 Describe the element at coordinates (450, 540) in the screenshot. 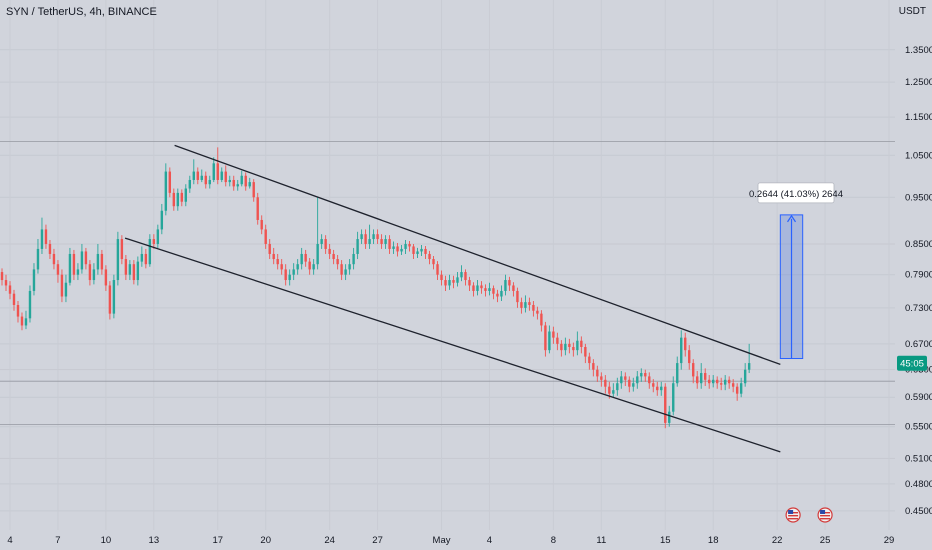

I see `time-axis: 4 7 10 13 17 20 24 27 May 4 8 11 15 18 22 25 29` at that location.